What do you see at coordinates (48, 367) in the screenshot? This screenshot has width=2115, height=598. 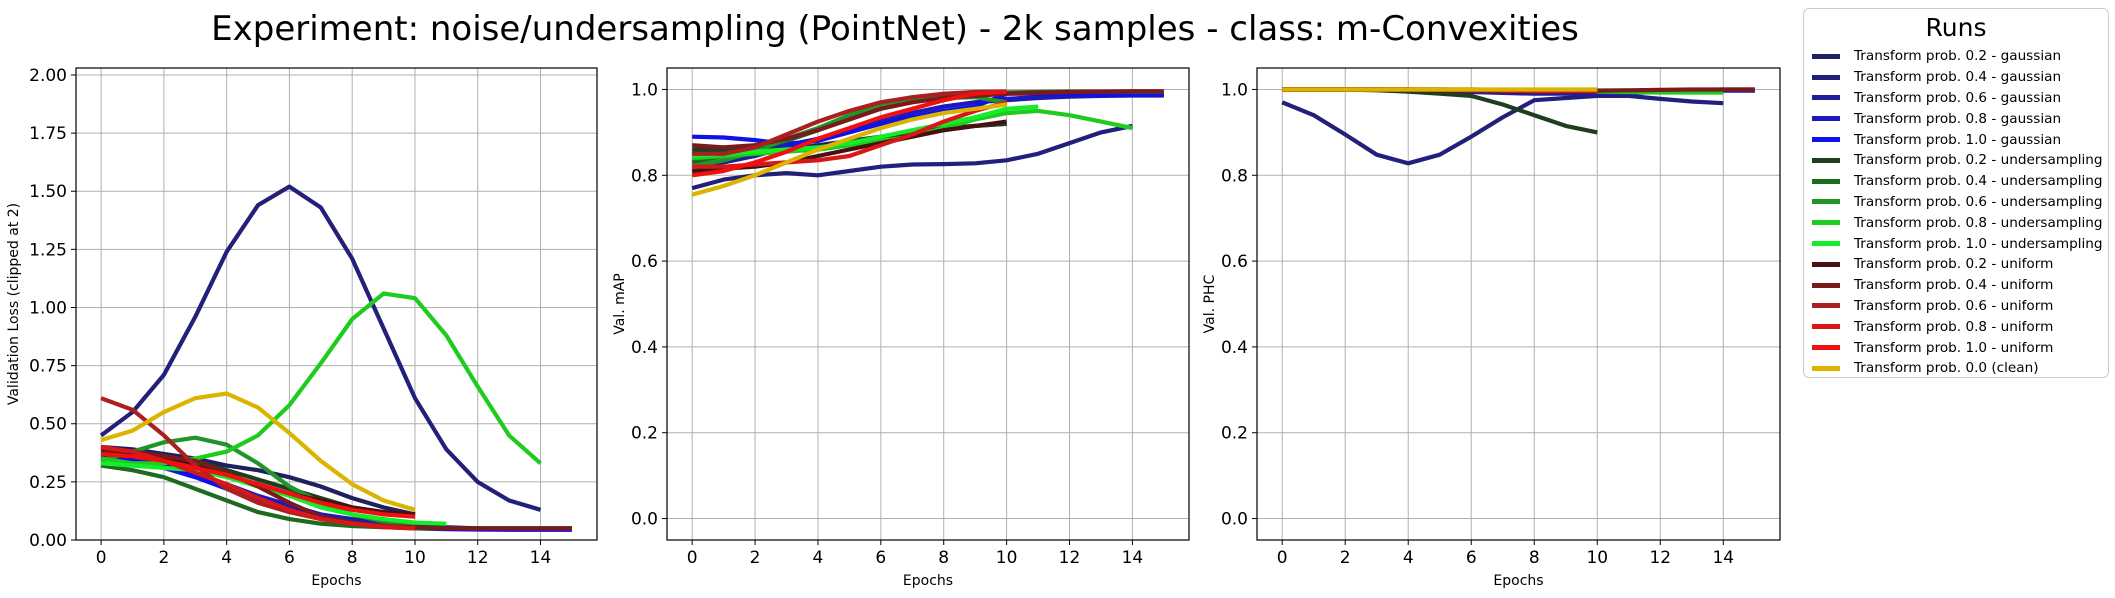 I see `y-tick-label: 0.75` at bounding box center [48, 367].